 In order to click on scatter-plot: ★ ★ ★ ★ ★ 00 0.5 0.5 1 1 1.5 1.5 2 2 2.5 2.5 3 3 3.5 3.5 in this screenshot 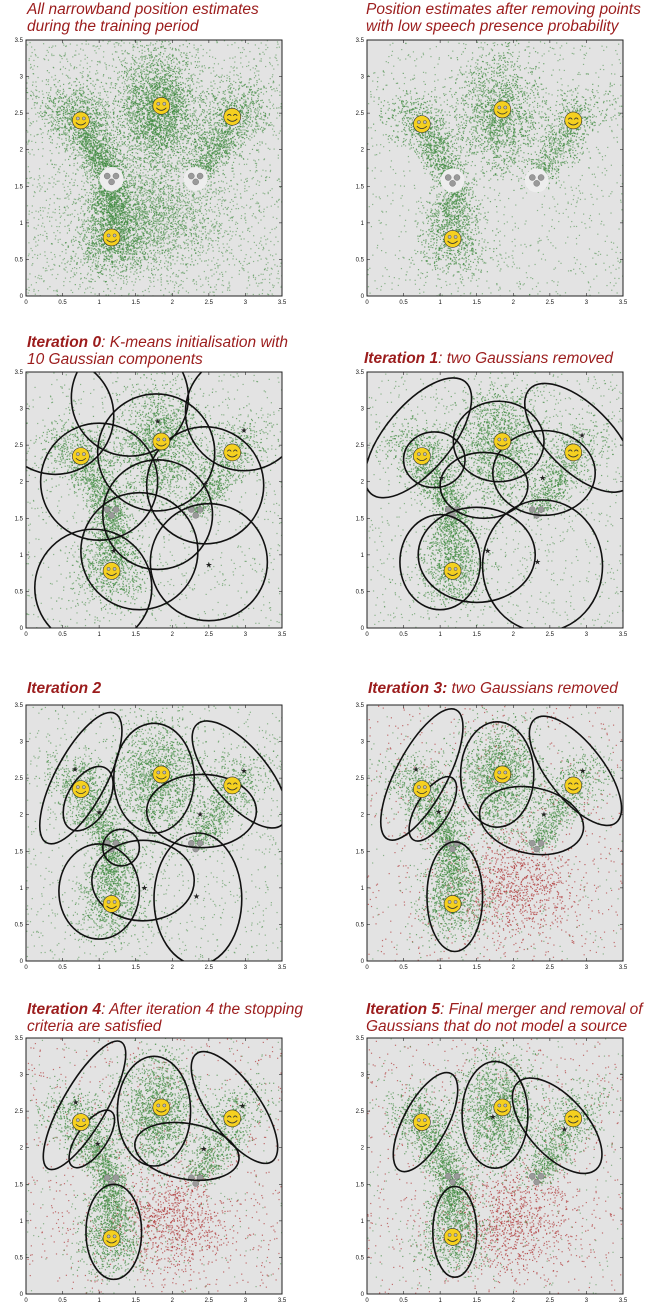, I will do `click(492, 504)`.